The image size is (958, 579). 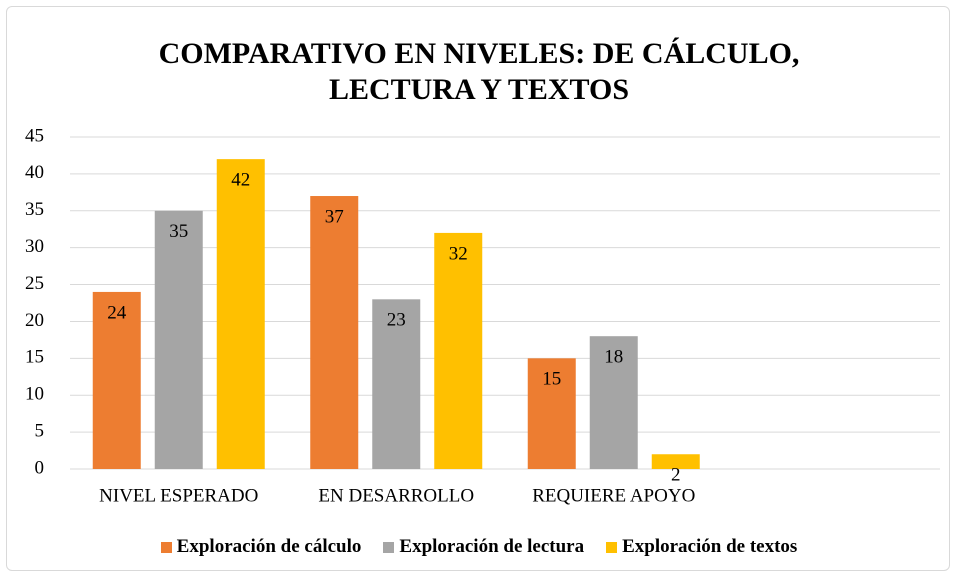 I want to click on data-label: 2, so click(x=676, y=475).